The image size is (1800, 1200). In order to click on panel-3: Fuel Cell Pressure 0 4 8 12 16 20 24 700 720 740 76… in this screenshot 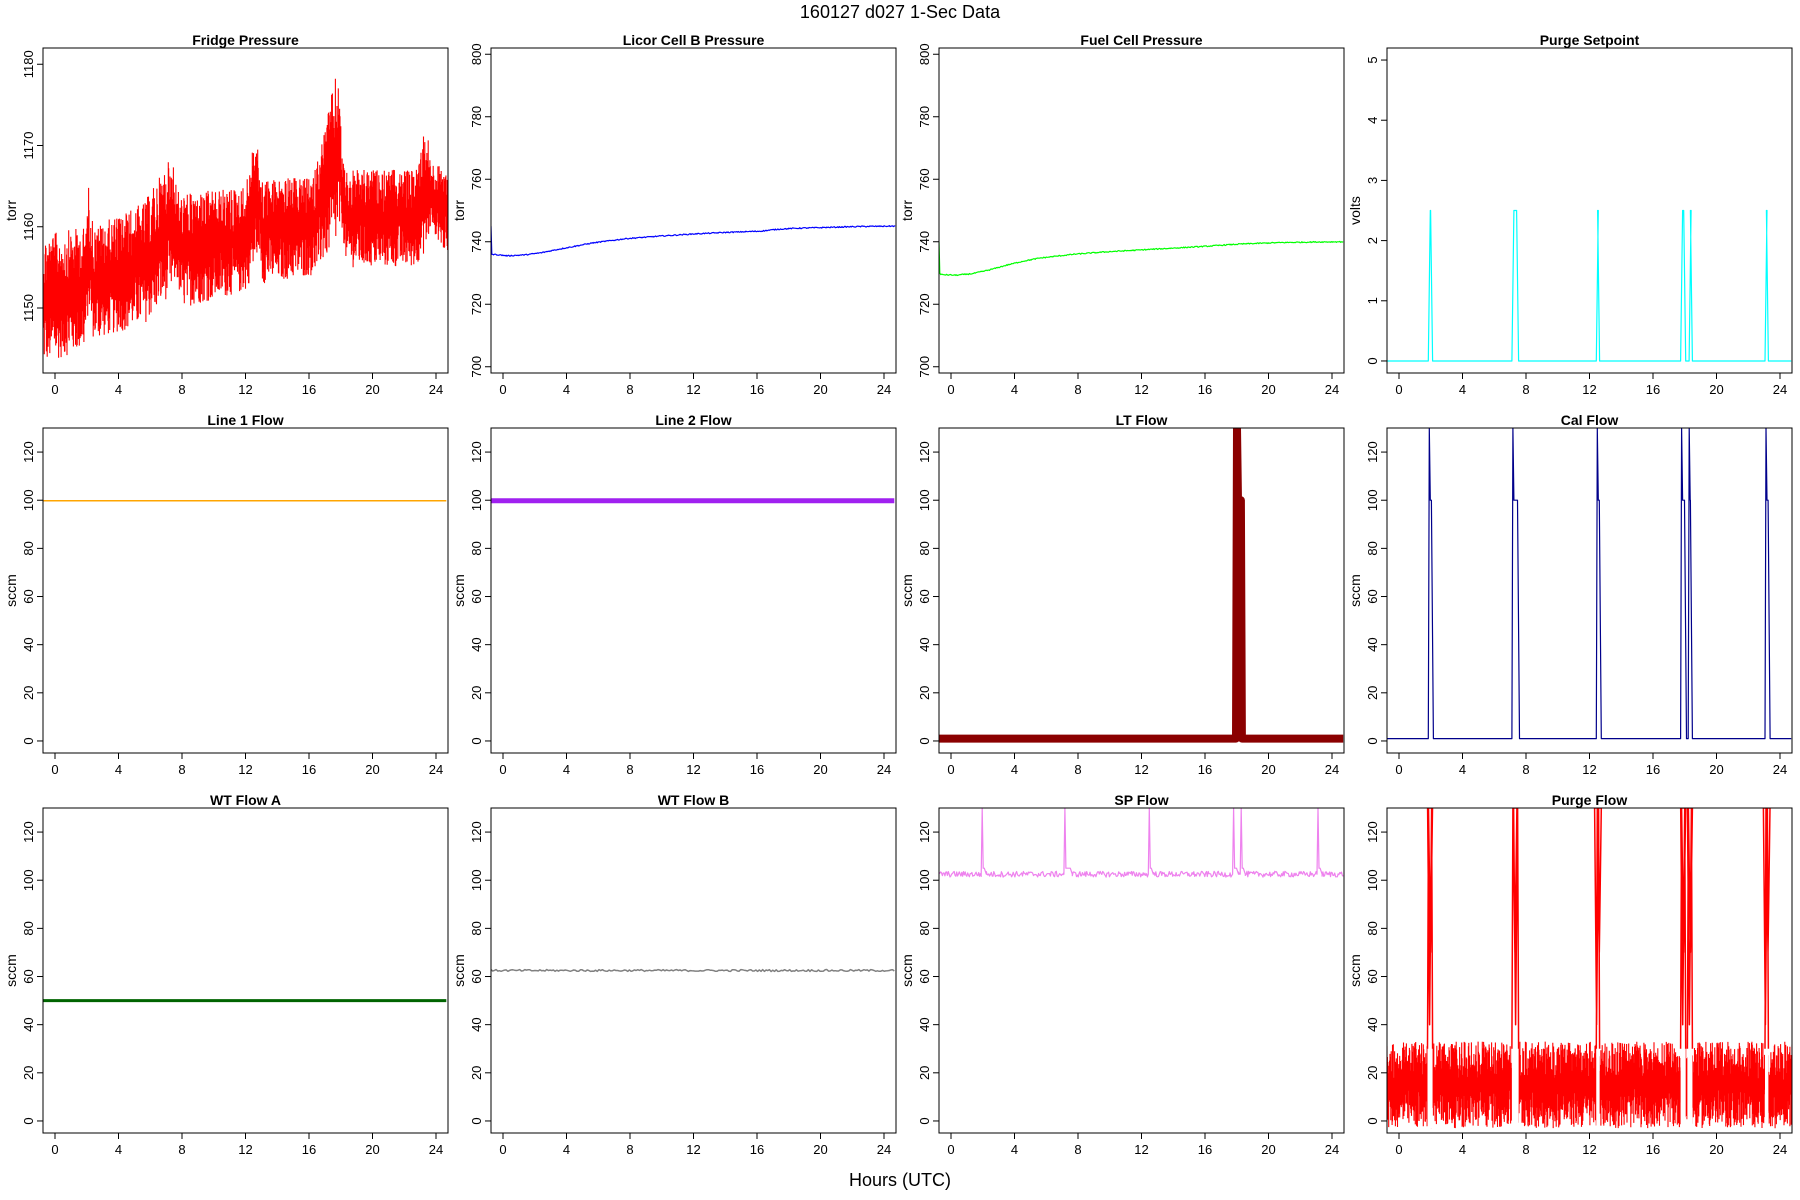, I will do `click(1122, 214)`.